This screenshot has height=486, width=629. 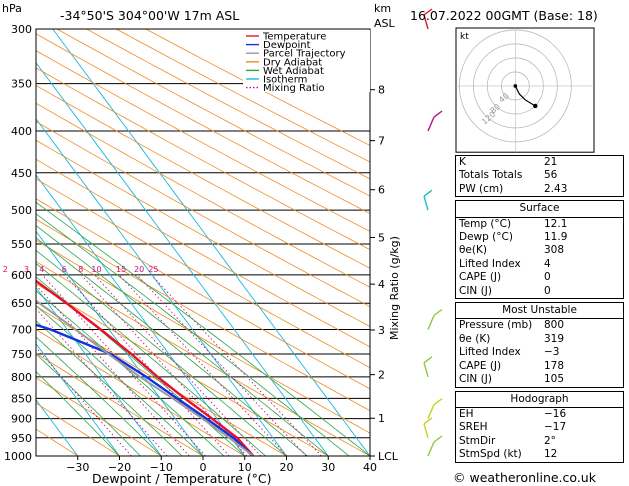 What do you see at coordinates (547, 290) in the screenshot?
I see `surface-value: 0` at bounding box center [547, 290].